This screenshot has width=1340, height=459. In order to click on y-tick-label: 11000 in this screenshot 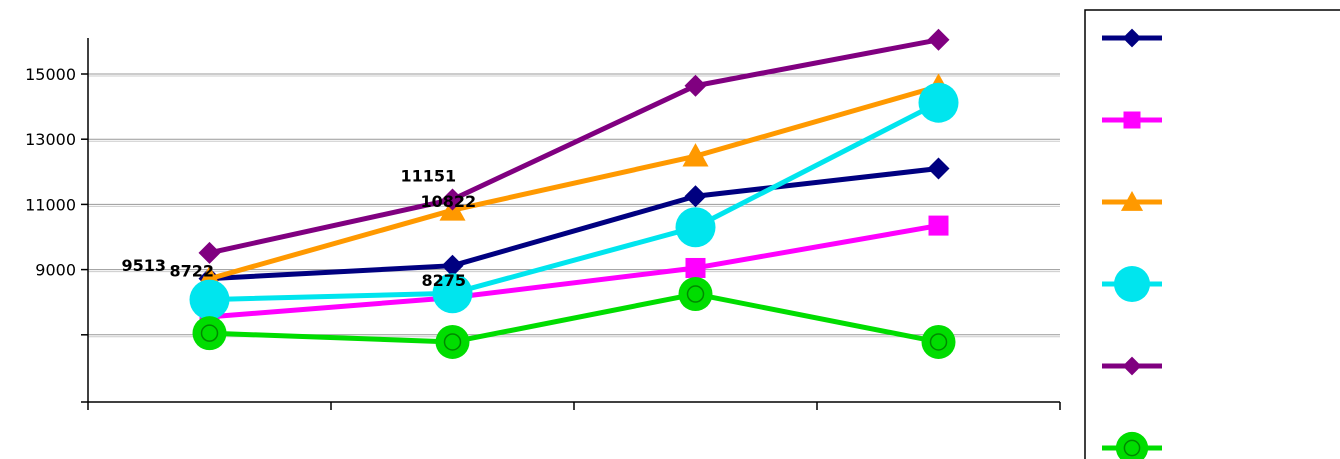, I will do `click(50, 204)`.